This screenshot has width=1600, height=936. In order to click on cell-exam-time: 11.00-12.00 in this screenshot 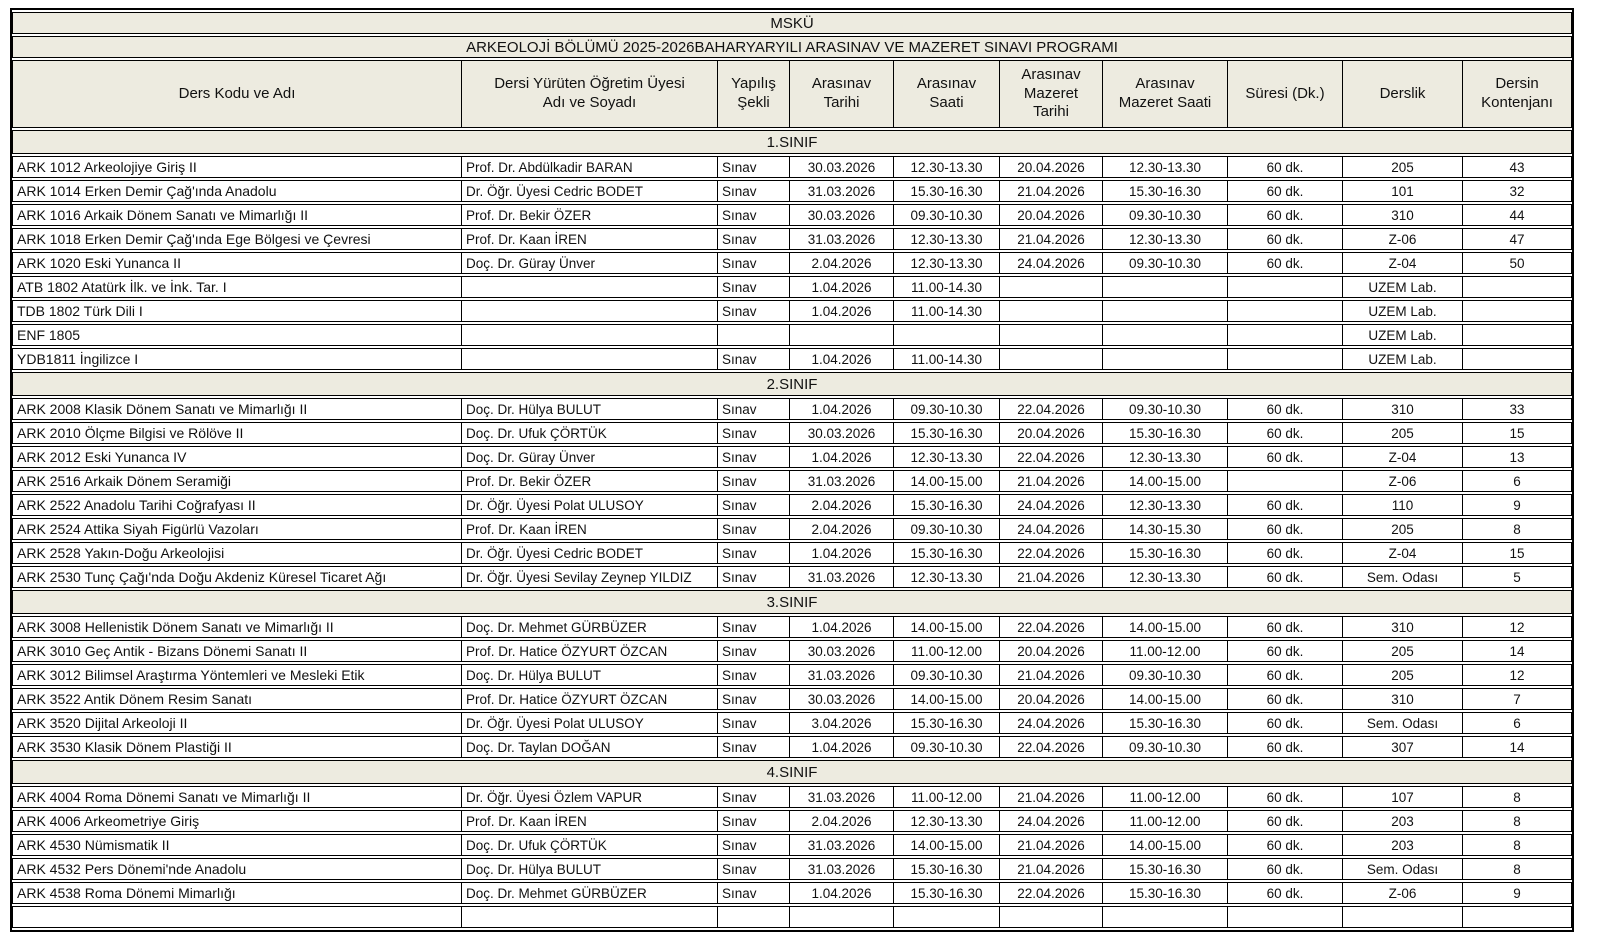, I will do `click(946, 797)`.